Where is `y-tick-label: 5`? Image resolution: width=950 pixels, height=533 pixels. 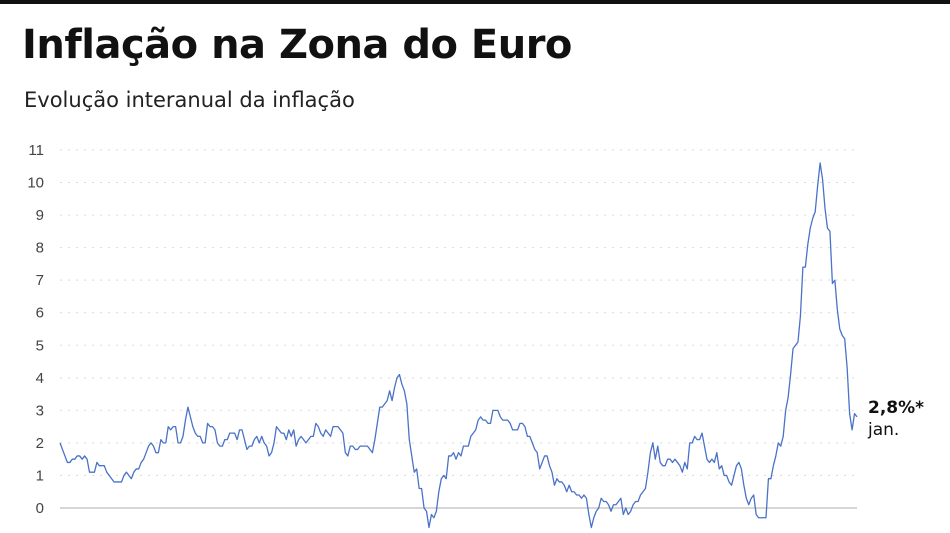 y-tick-label: 5 is located at coordinates (40, 345).